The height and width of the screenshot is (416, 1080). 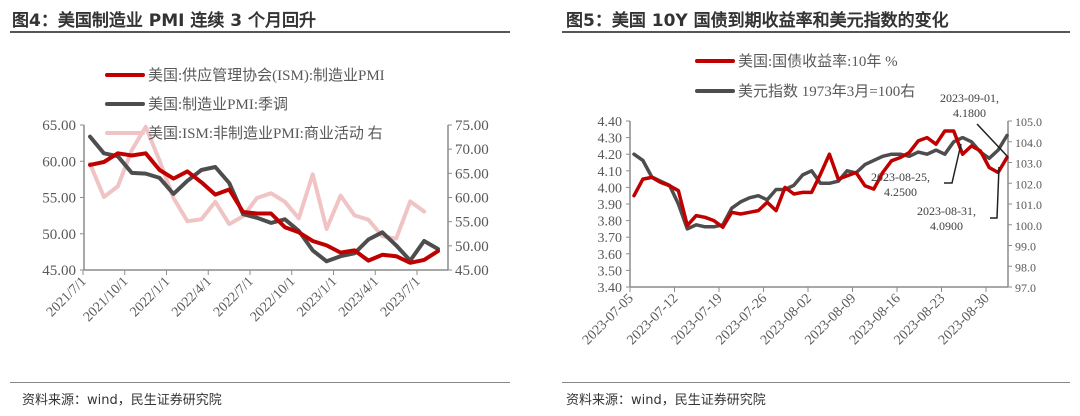 I want to click on annotation-label: 2023-09-01,, so click(x=969, y=98).